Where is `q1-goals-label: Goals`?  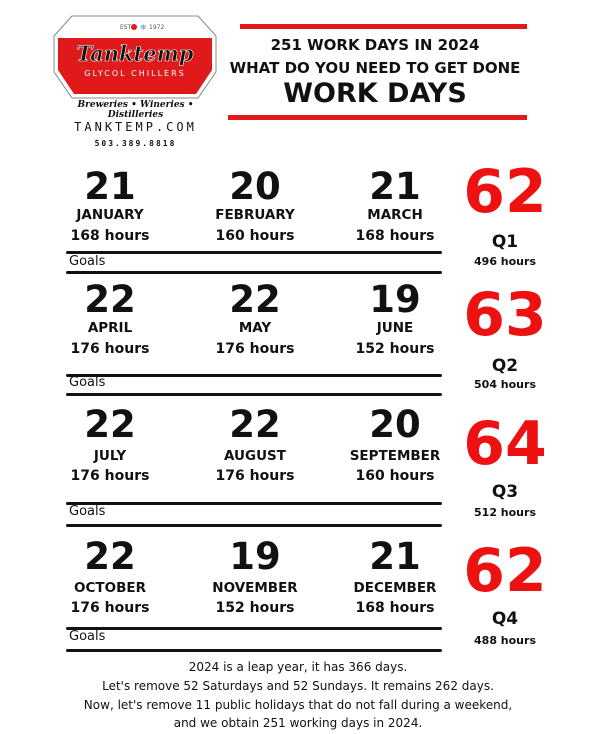
q1-goals-label: Goals is located at coordinates (87, 261).